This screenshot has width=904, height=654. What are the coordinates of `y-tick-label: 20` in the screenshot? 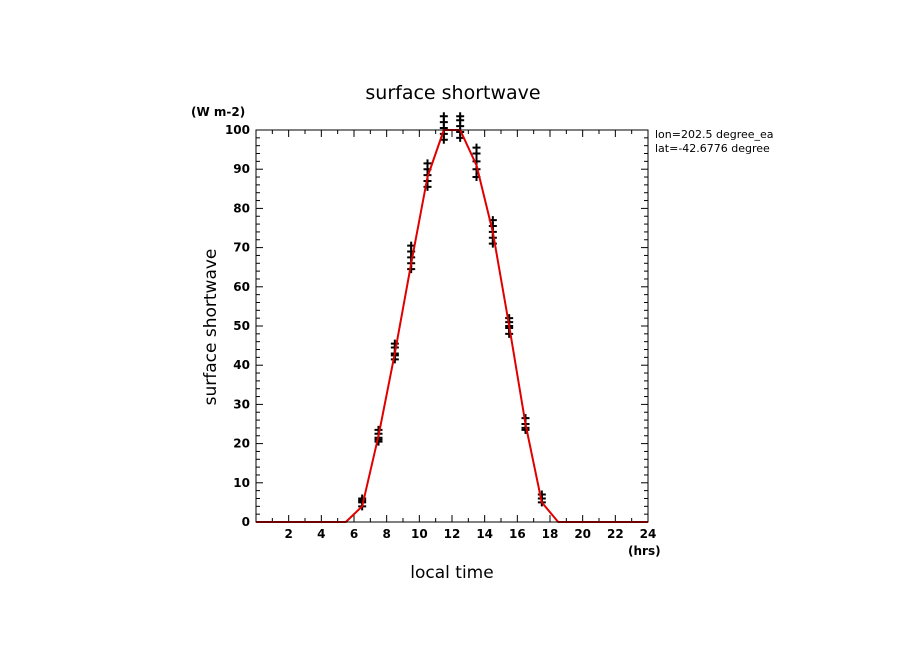 It's located at (241, 444).